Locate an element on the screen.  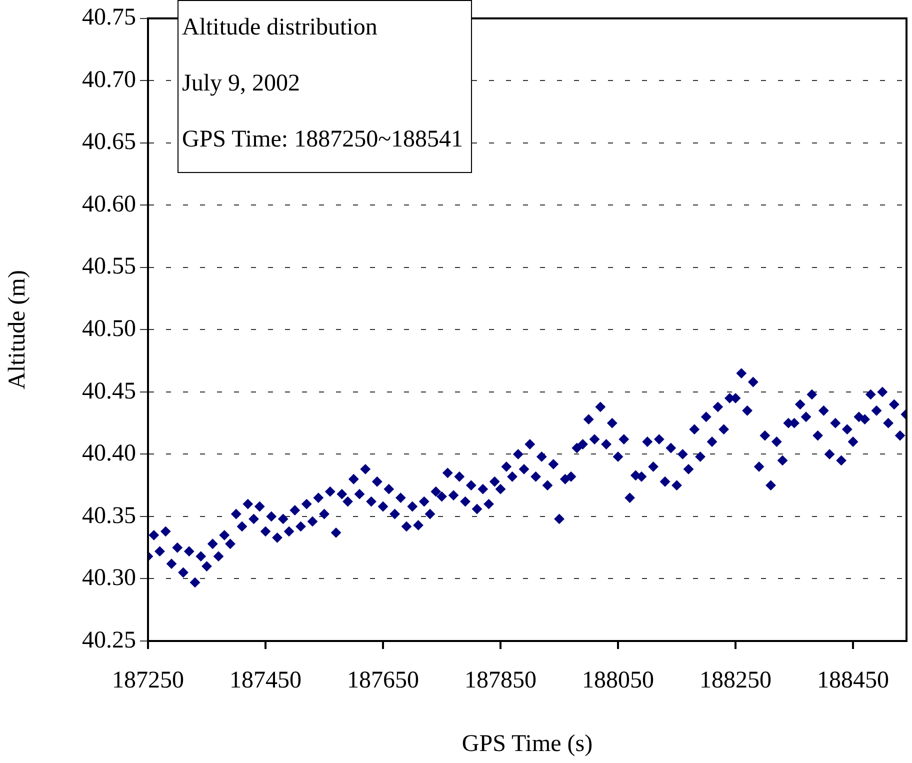
x-tick-label: 187450 is located at coordinates (266, 681).